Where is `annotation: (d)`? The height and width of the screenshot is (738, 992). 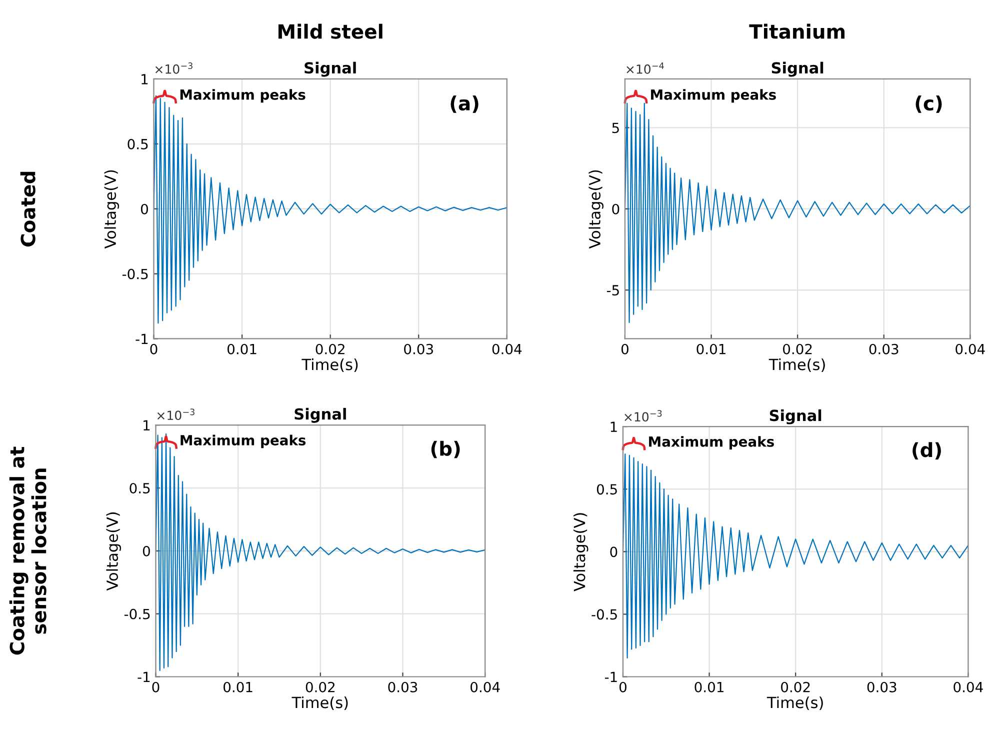
annotation: (d) is located at coordinates (926, 451).